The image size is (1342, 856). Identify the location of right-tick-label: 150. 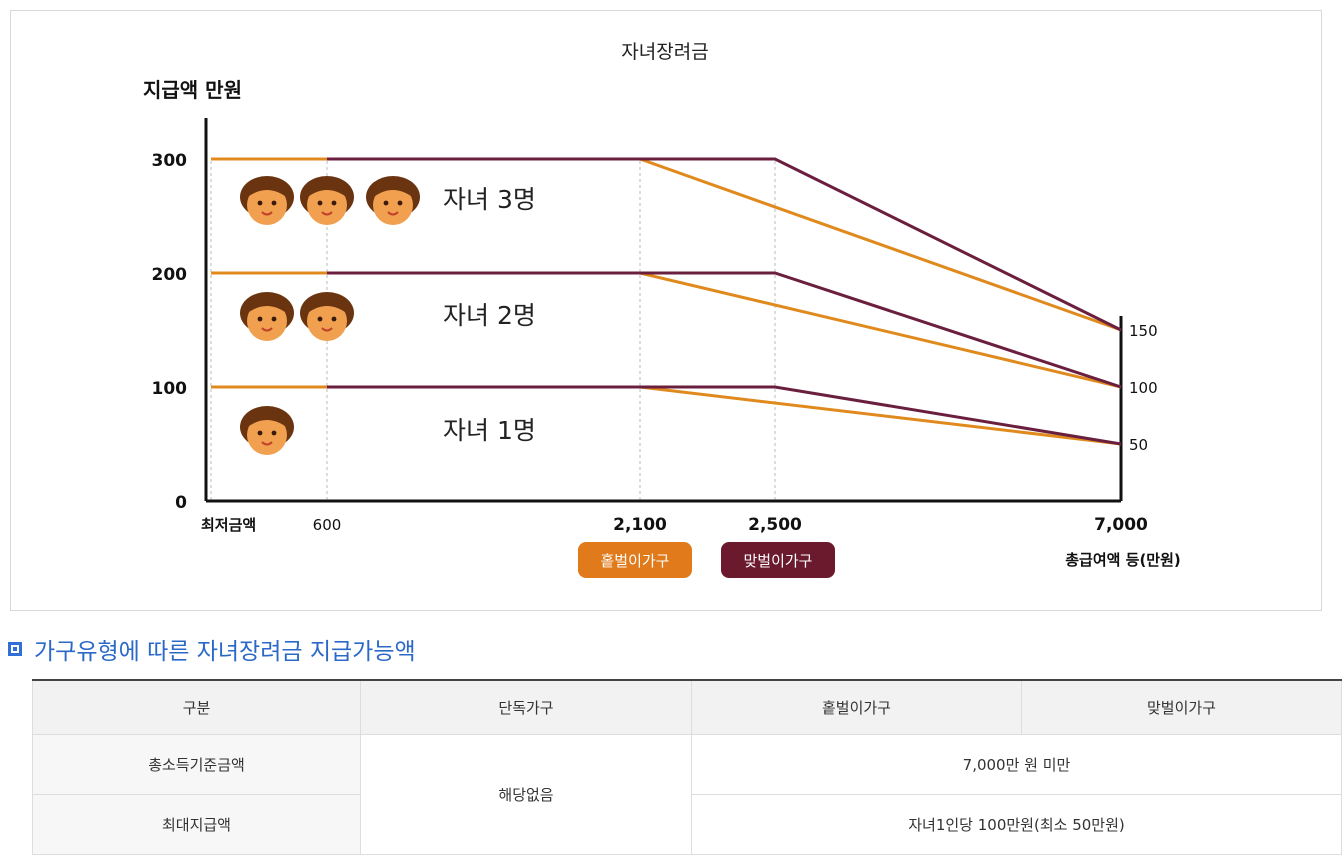
(1143, 331).